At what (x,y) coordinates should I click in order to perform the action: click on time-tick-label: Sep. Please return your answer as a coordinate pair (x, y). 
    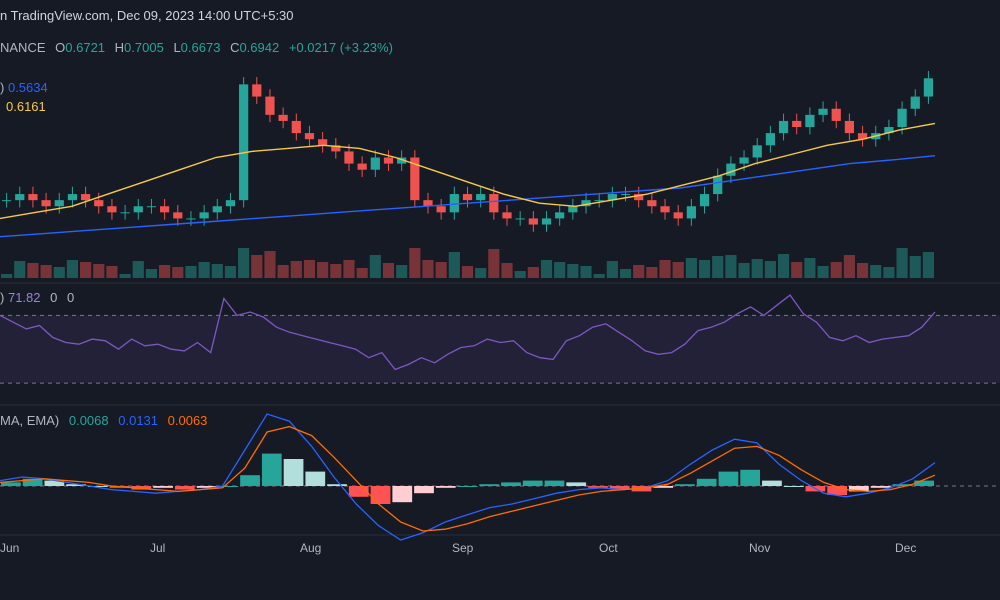
    Looking at the image, I should click on (463, 548).